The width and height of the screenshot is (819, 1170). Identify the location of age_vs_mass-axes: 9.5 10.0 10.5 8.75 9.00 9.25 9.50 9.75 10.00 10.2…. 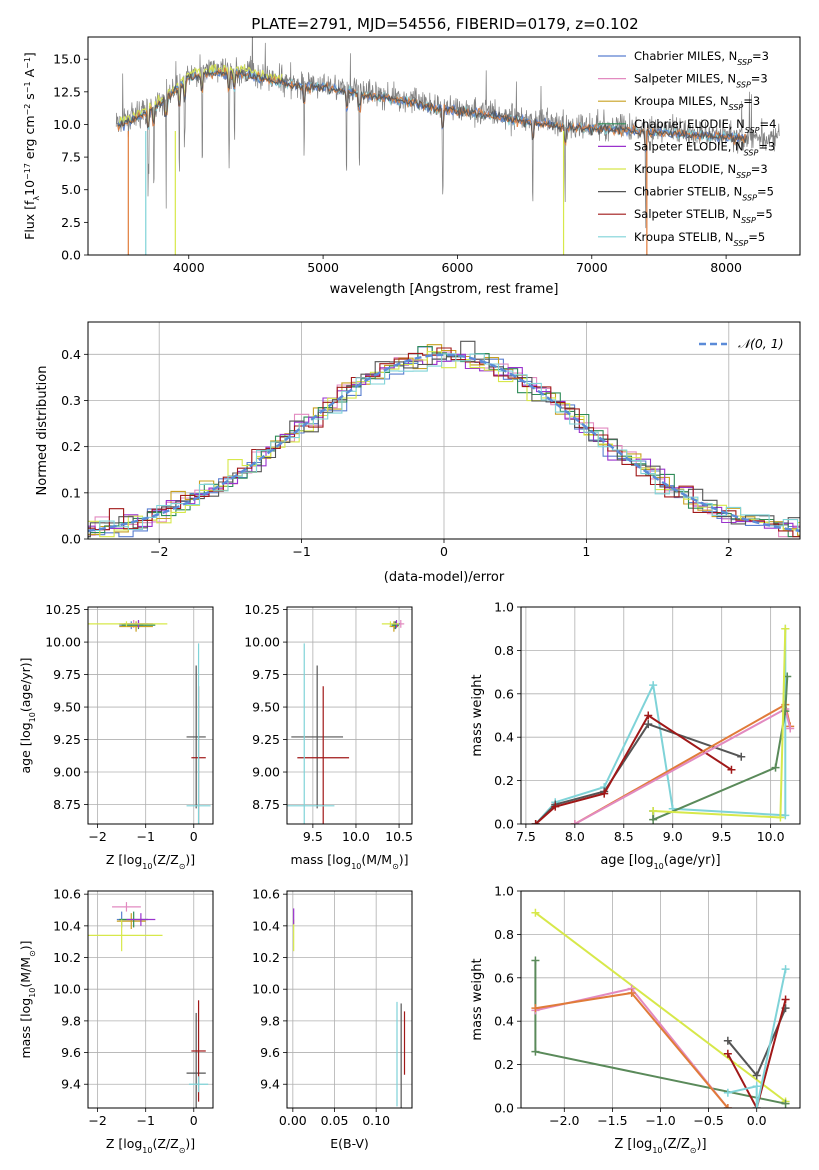
(328, 723).